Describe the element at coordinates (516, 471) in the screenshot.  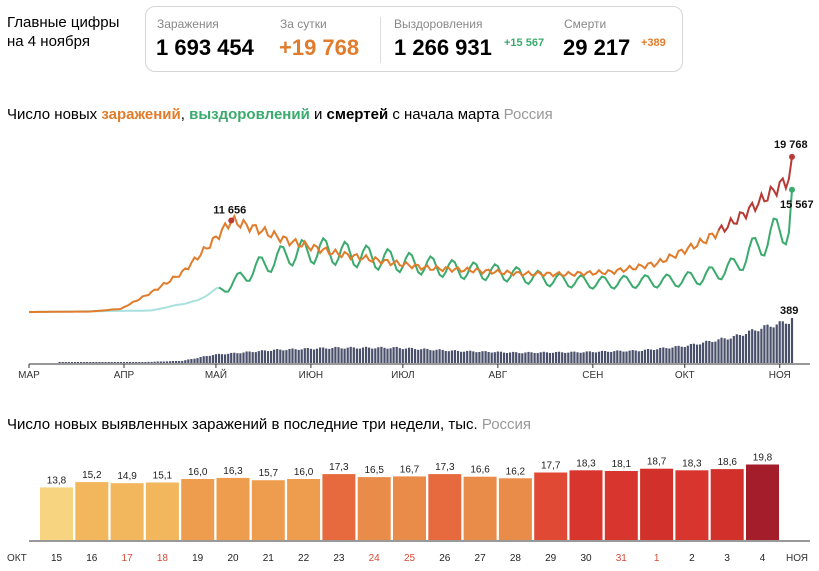
I see `bar-value-label: 16,2` at that location.